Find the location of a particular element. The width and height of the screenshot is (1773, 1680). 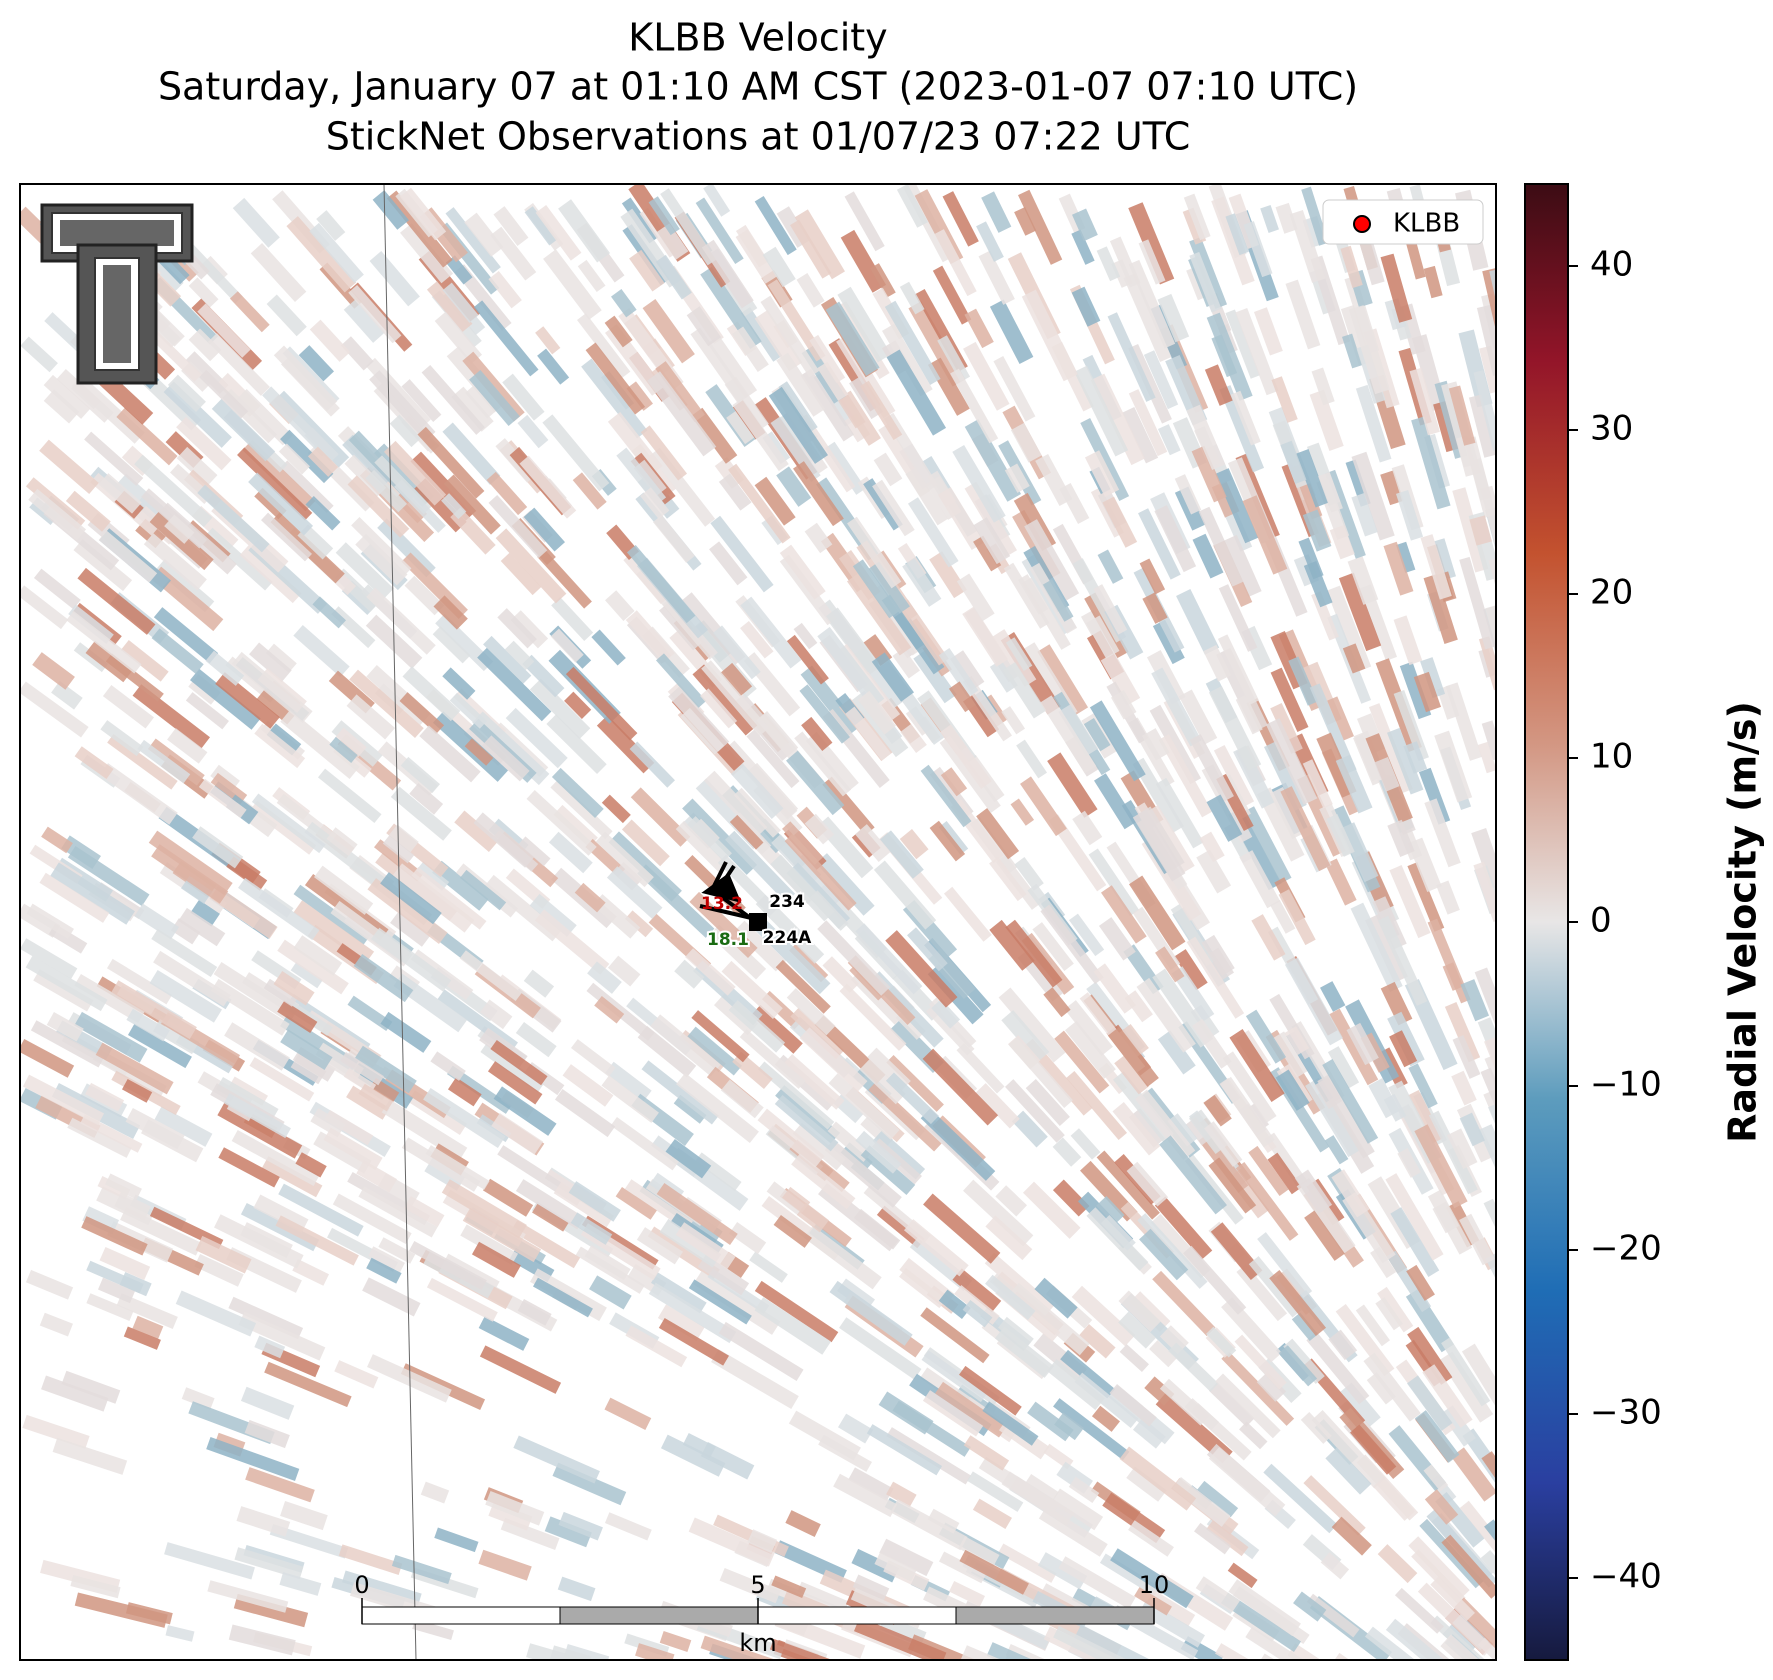

colorbar-tick-label: 40 is located at coordinates (1611, 265).